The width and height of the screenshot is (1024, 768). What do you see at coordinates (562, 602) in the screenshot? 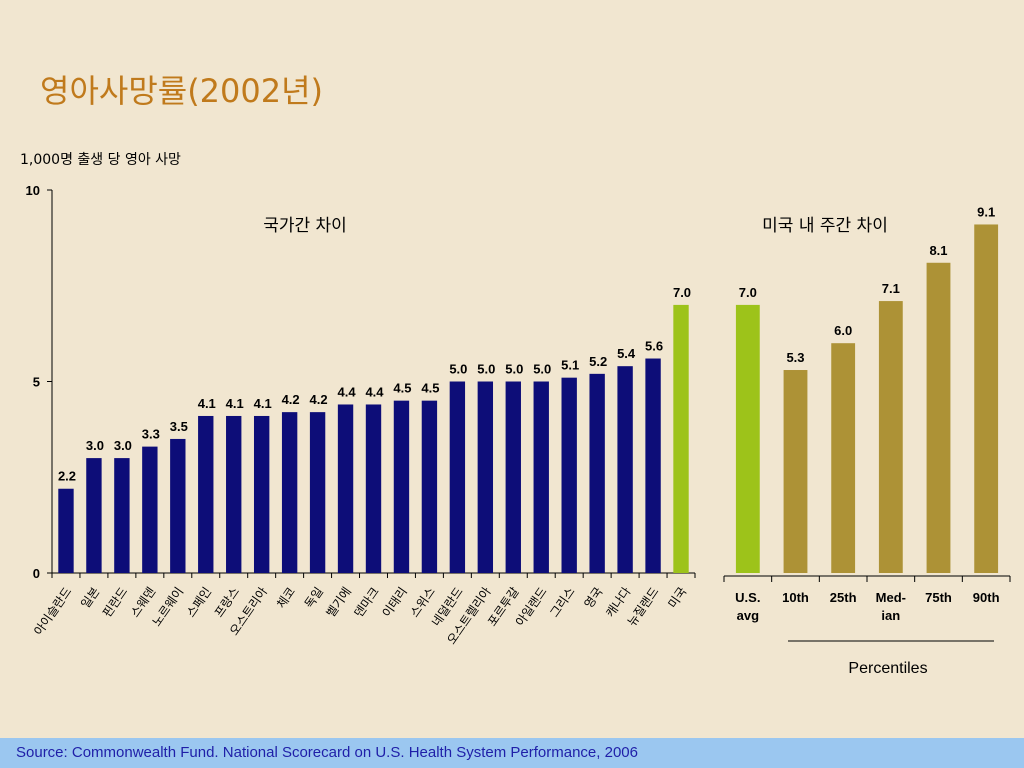
I see `country-label: 그리스` at bounding box center [562, 602].